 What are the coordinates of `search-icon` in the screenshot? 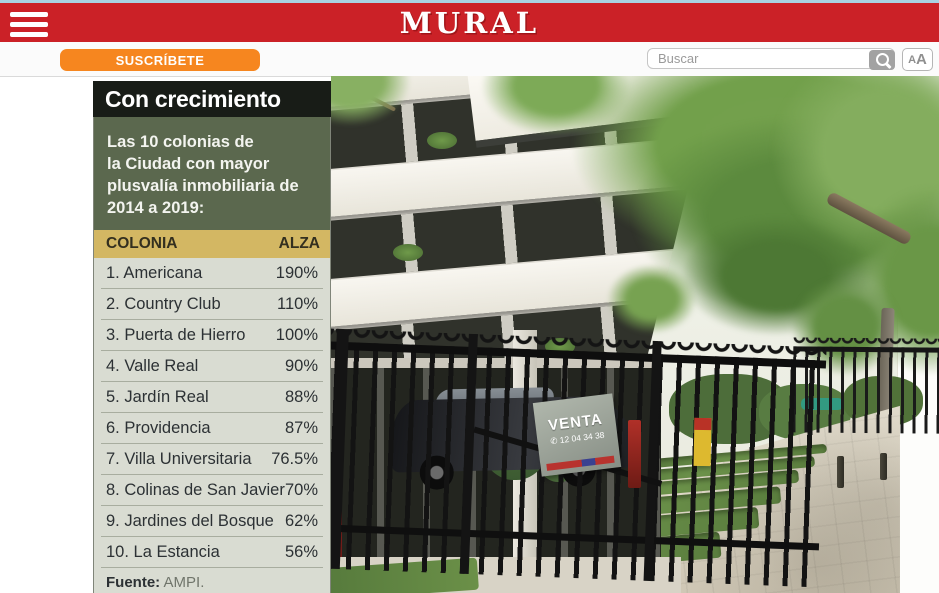 It's located at (882, 59).